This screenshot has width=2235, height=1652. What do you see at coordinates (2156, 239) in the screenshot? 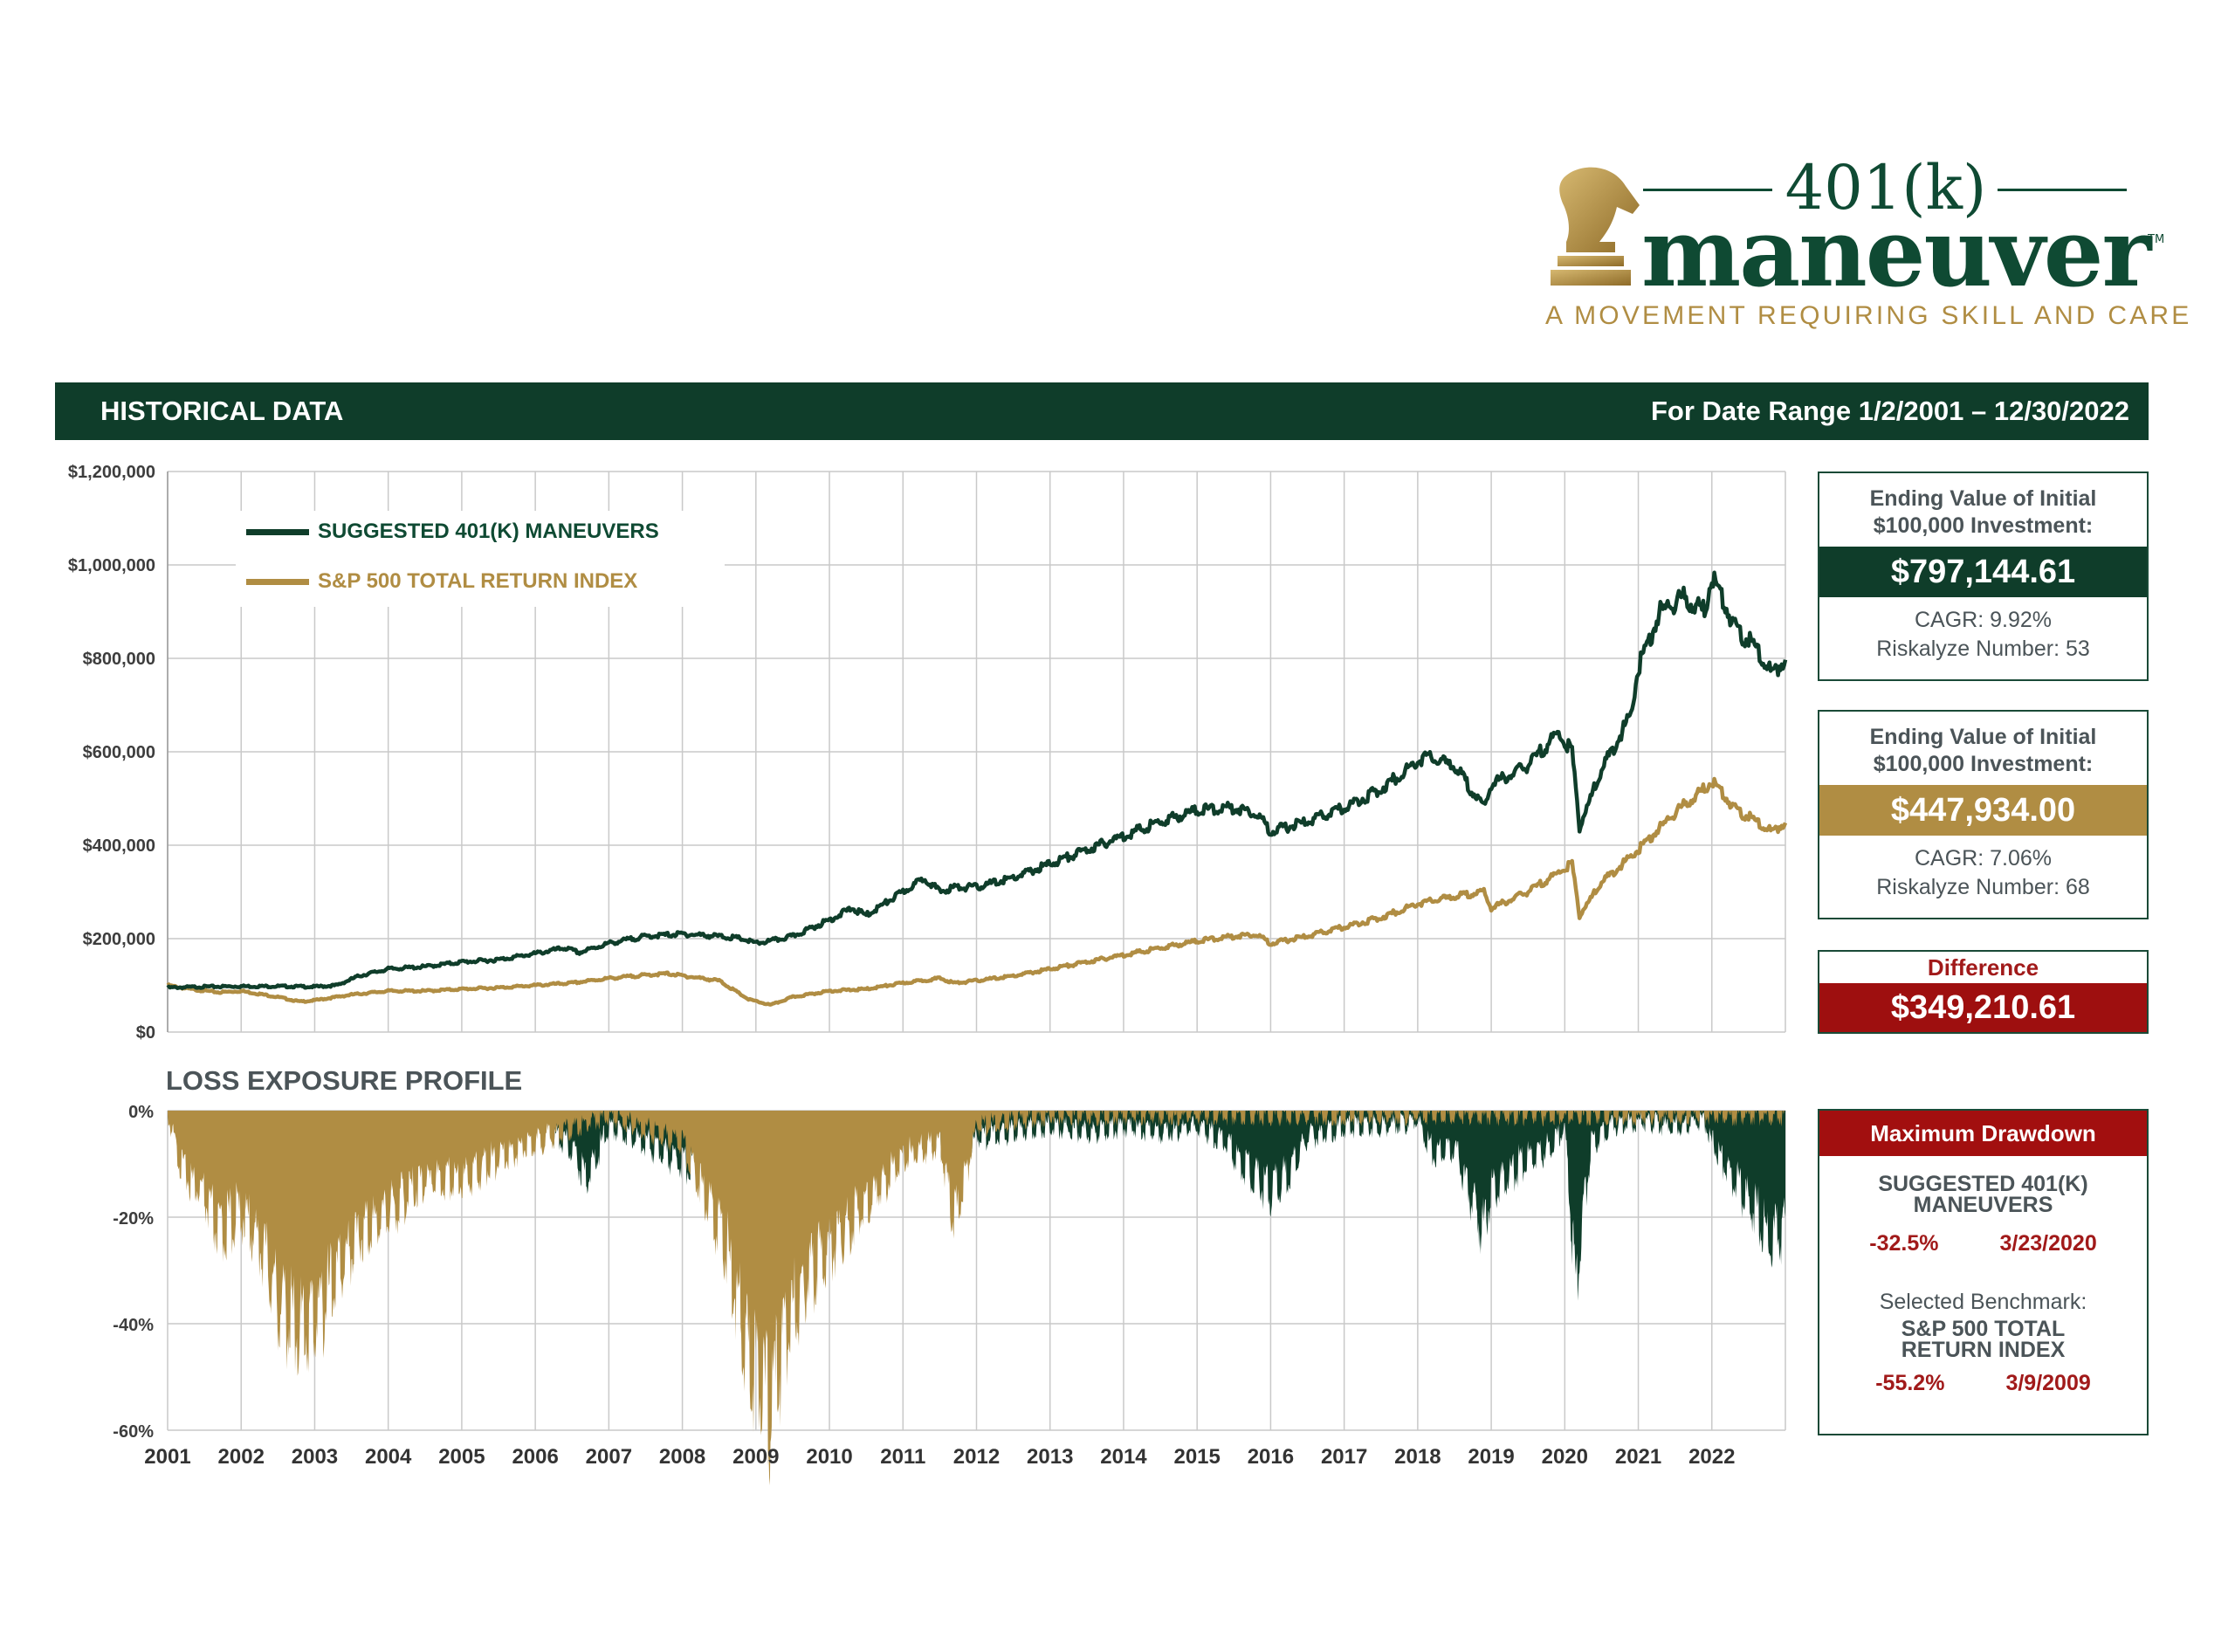
I see `trademark-mark: TM` at bounding box center [2156, 239].